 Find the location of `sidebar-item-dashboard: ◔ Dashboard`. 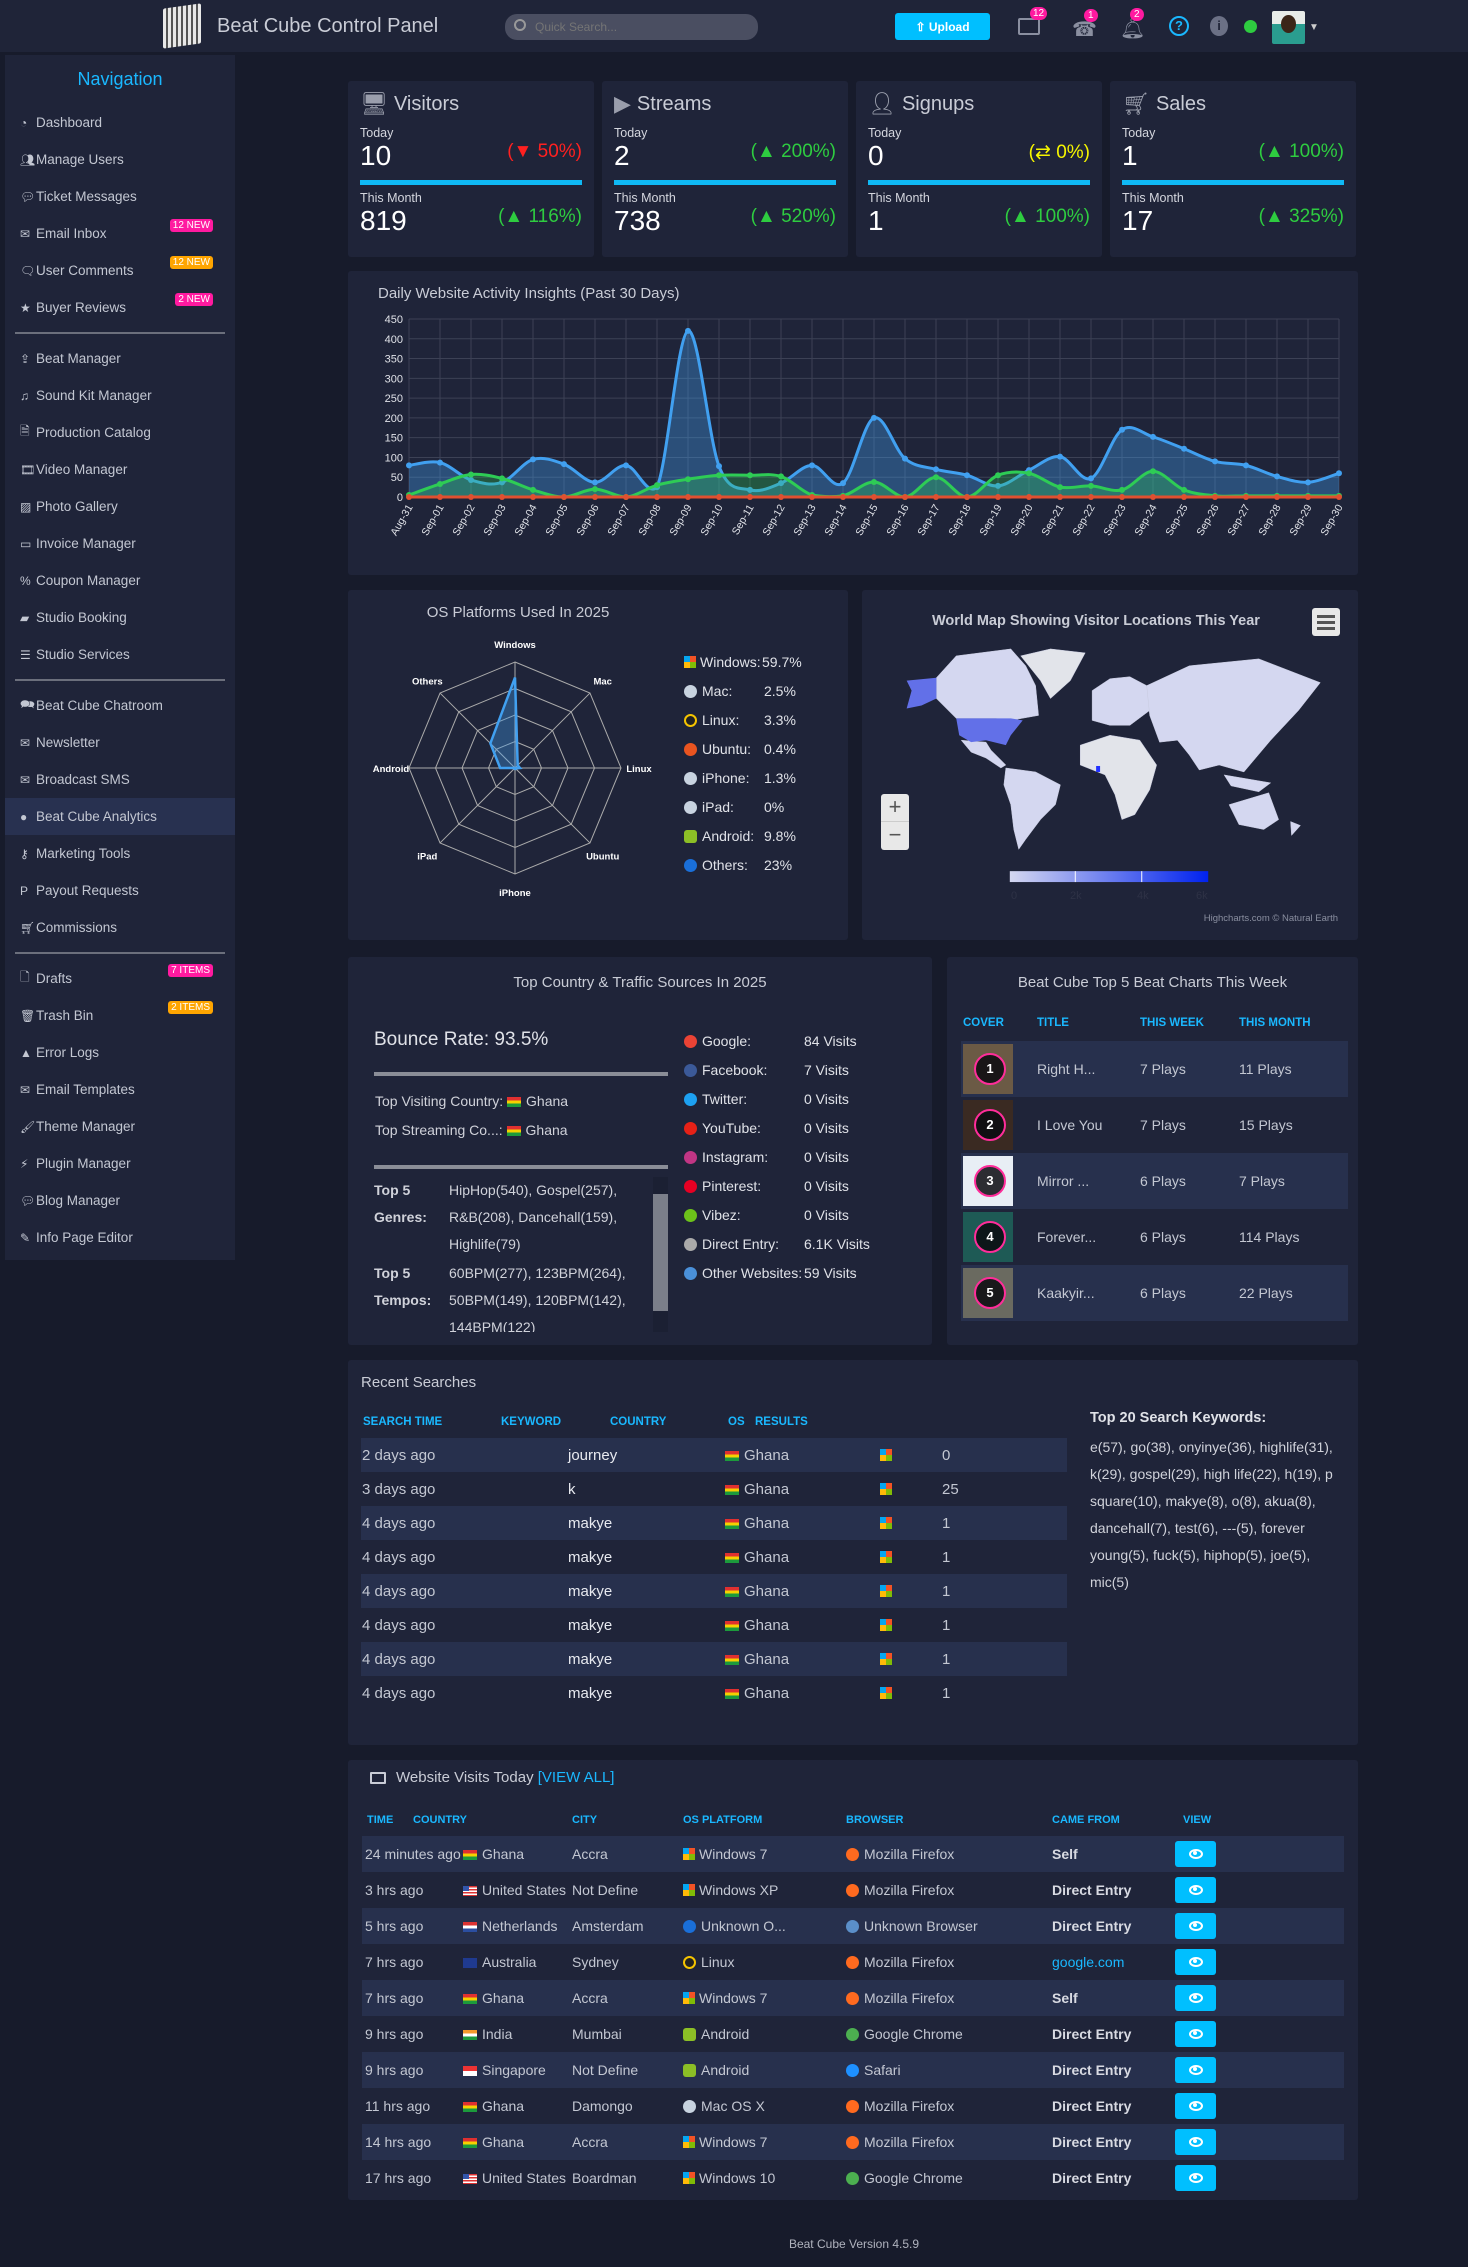

sidebar-item-dashboard: ◔ Dashboard is located at coordinates (120, 122).